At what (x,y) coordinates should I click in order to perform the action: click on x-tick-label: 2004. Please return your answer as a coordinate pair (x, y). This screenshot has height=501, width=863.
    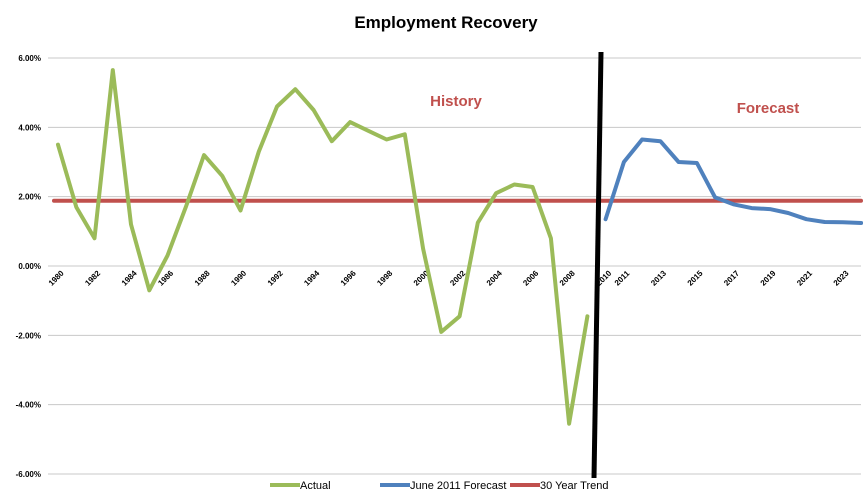
    Looking at the image, I should click on (494, 277).